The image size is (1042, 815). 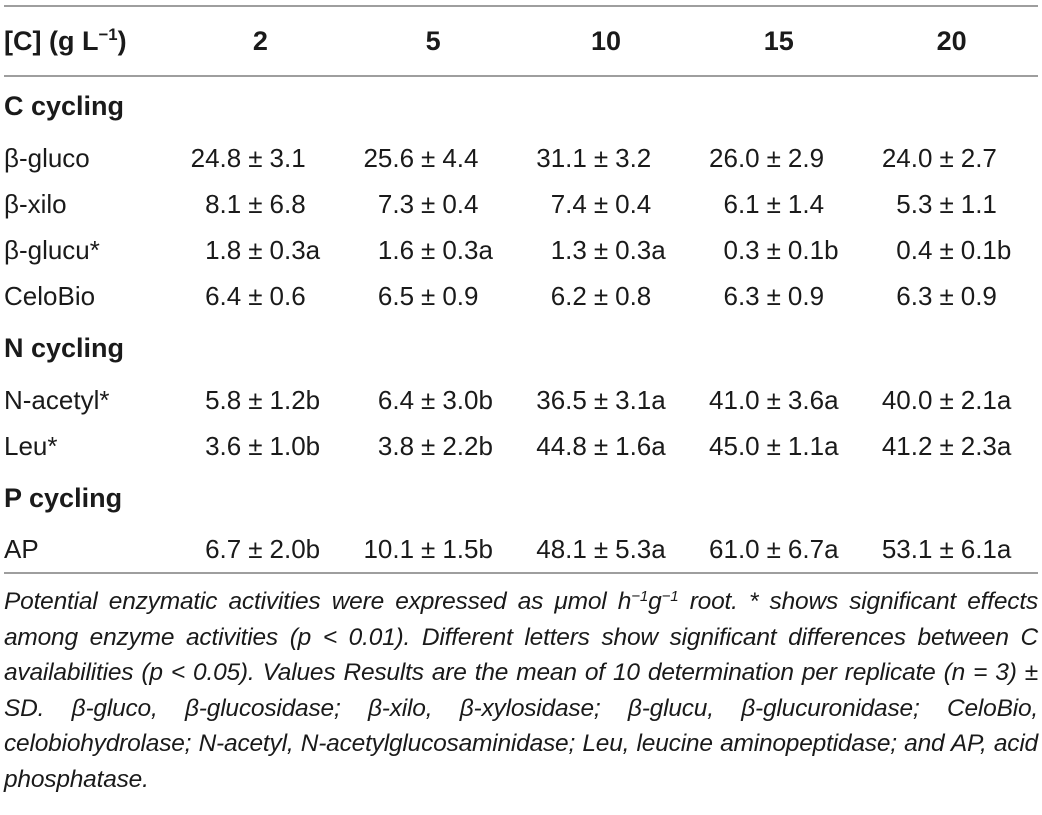 I want to click on value-mean: 5.3, so click(x=914, y=203).